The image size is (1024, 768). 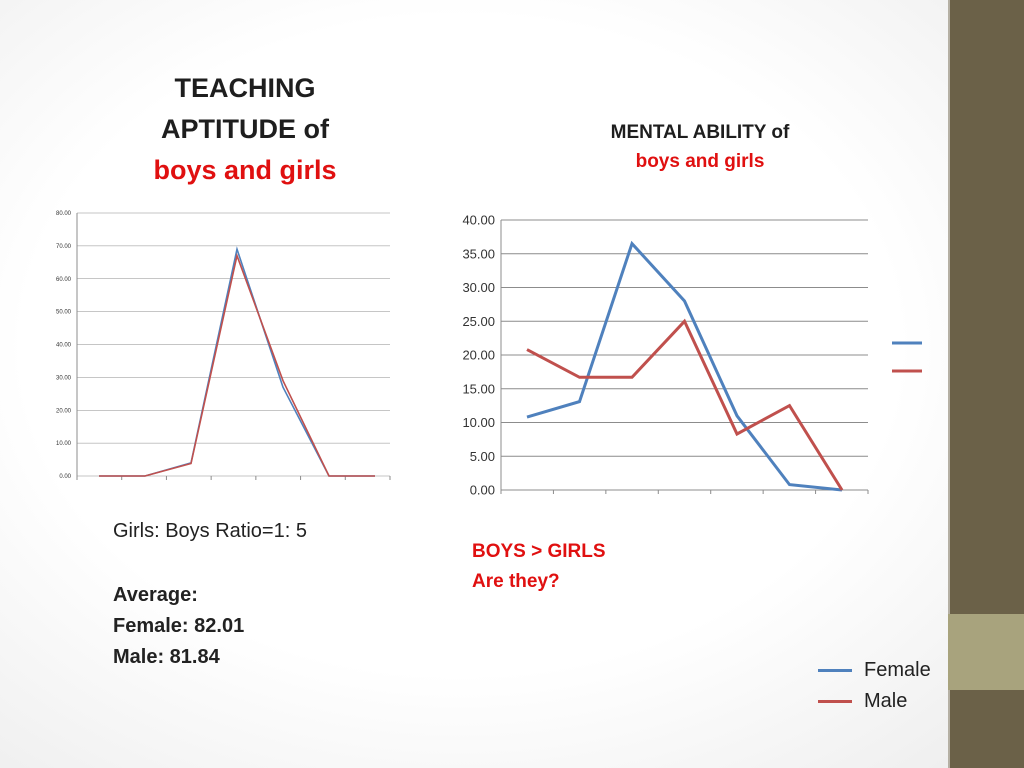 I want to click on sidebar-divider, so click(x=949, y=384).